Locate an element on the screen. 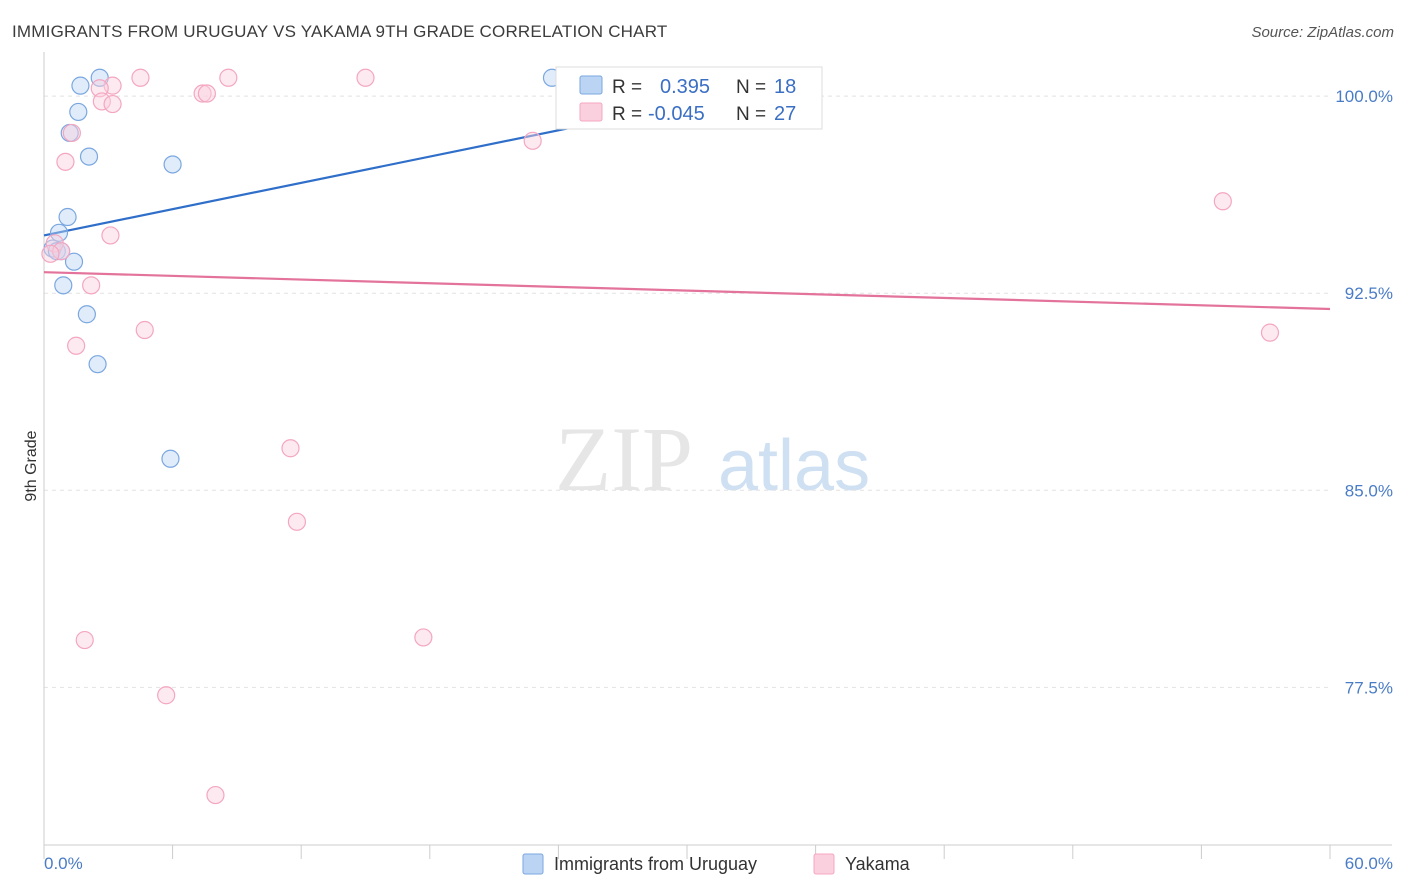  uruguay-r-label: R = is located at coordinates (627, 87).